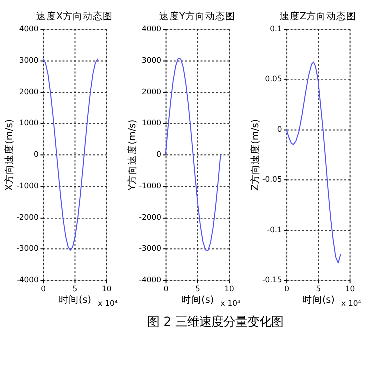 This screenshot has height=366, width=392. I want to click on chart-title: 速度Y方向动态图, so click(198, 16).